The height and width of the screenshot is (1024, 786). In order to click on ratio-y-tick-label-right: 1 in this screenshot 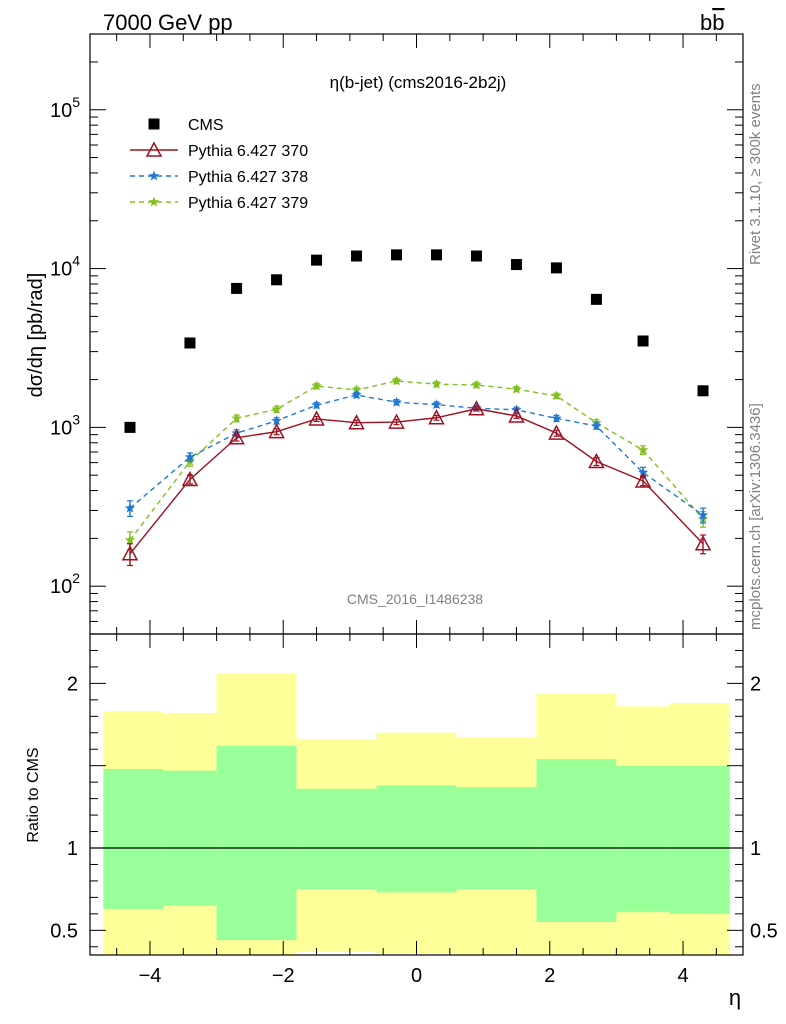, I will do `click(755, 849)`.